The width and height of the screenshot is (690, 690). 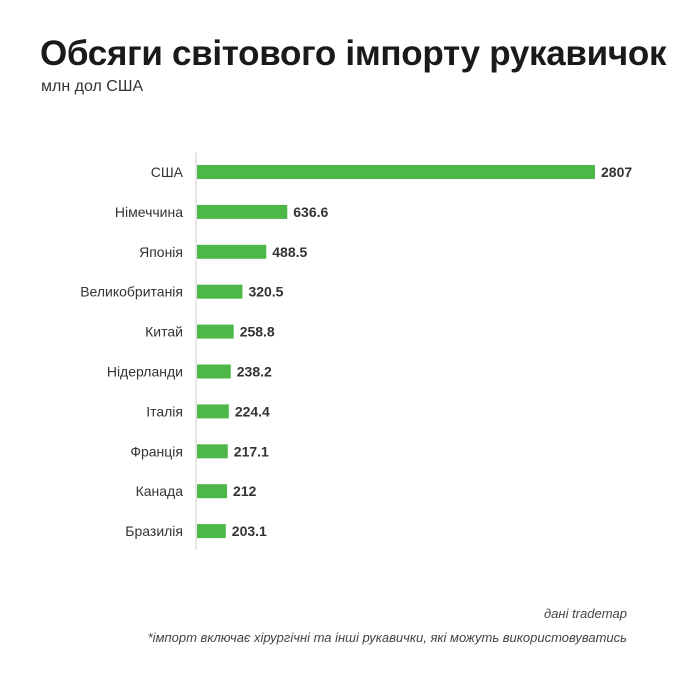 What do you see at coordinates (252, 411) in the screenshot?
I see `value-label: 224.4` at bounding box center [252, 411].